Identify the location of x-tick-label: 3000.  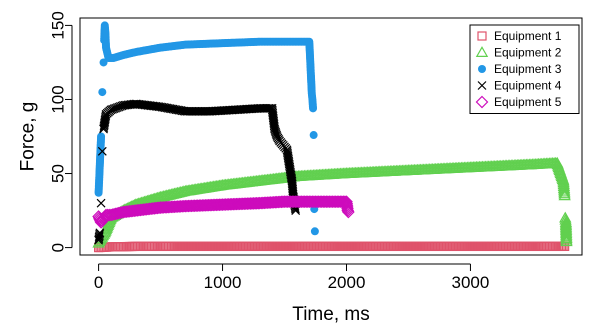
(471, 282).